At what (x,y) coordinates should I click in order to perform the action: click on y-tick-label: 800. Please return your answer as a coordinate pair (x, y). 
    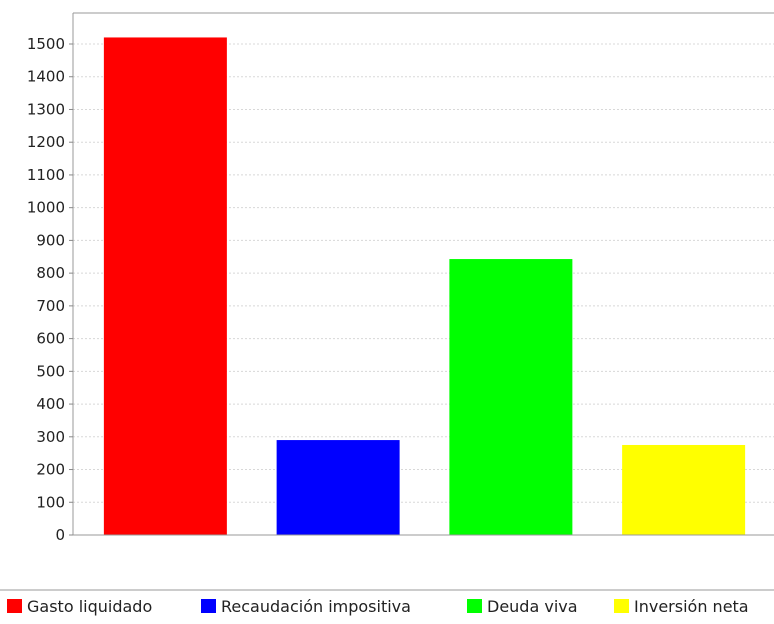
    Looking at the image, I should click on (50, 273).